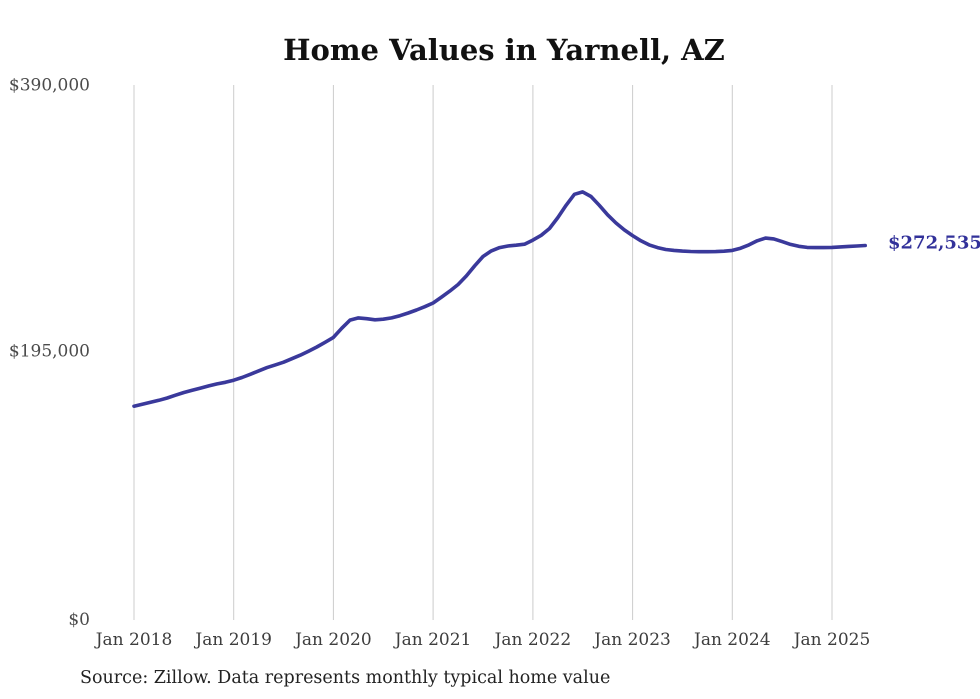 This screenshot has width=980, height=699. Describe the element at coordinates (504, 50) in the screenshot. I see `chart-title: Home Values in Yarnell, AZ` at that location.